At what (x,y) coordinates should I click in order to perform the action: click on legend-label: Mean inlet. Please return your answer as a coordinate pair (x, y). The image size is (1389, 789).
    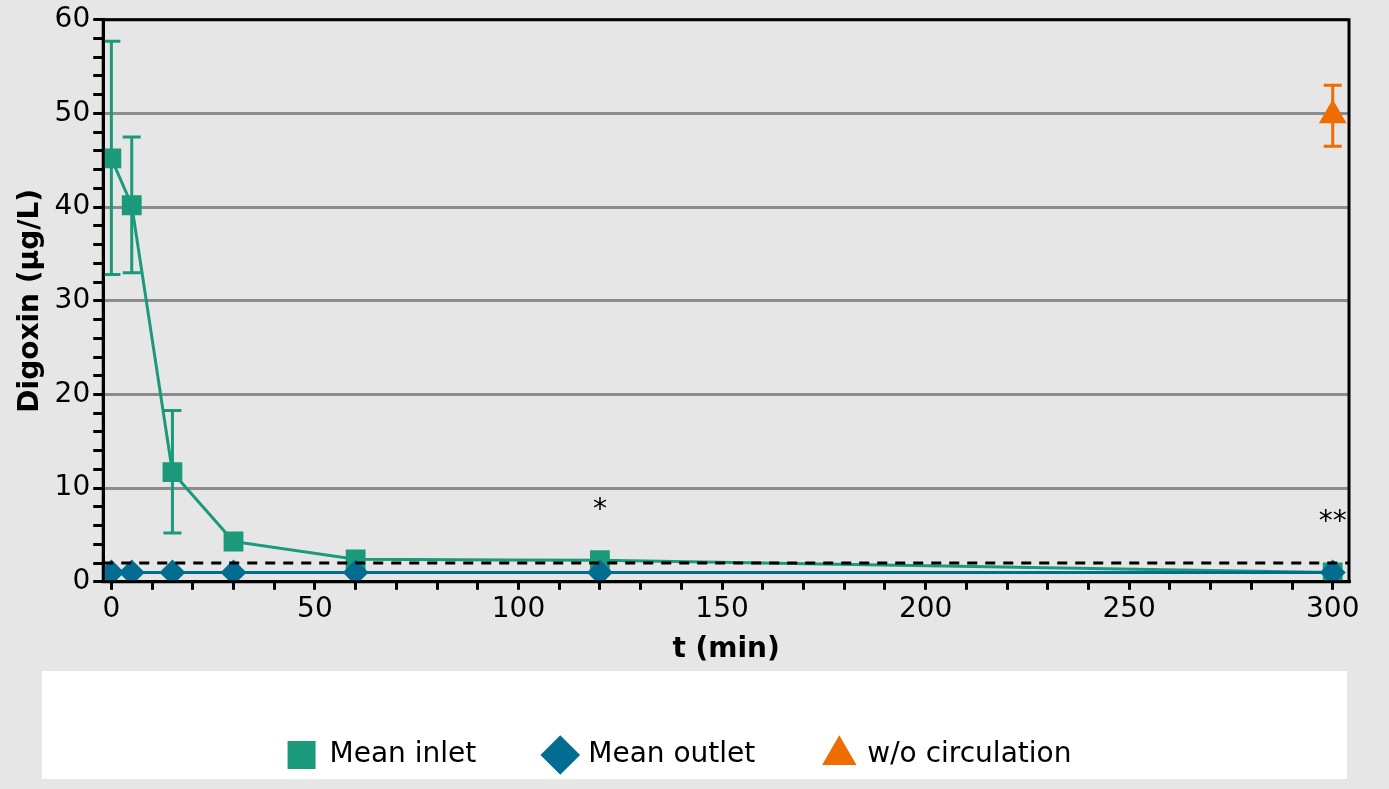
    Looking at the image, I should click on (403, 753).